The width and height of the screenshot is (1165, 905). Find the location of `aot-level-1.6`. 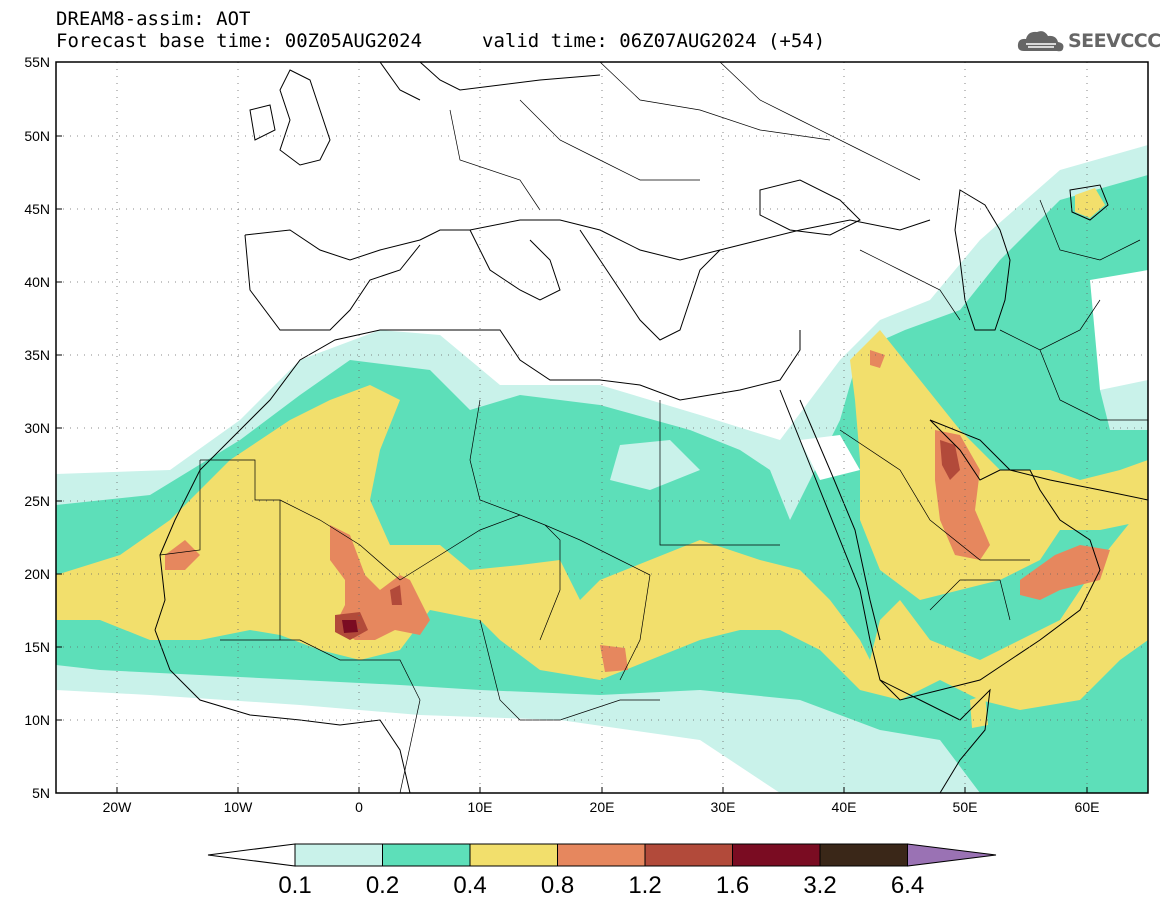

aot-level-1.6 is located at coordinates (350, 626).